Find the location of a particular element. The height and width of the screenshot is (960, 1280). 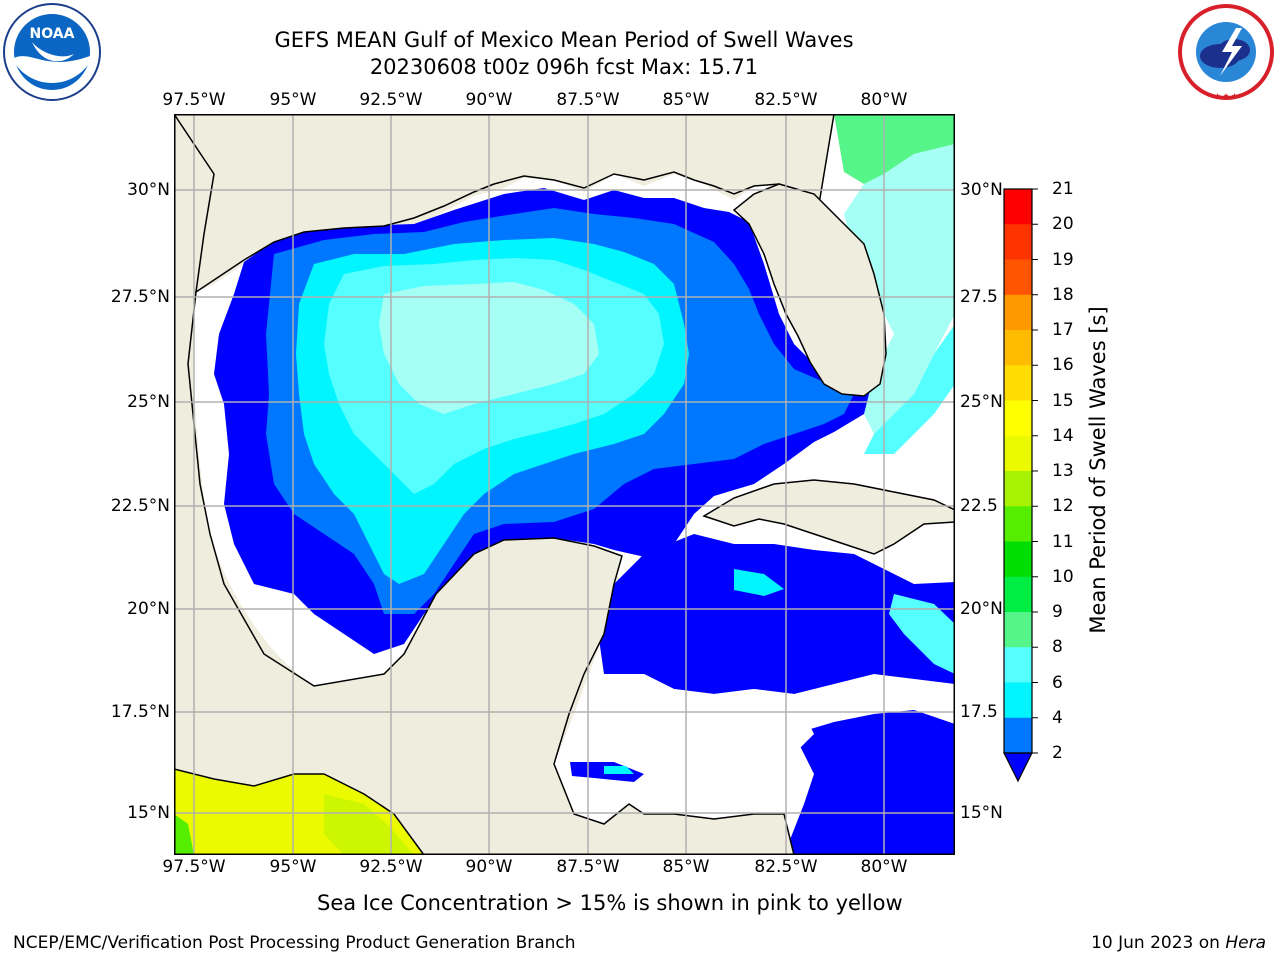

lat-label-right: 17.5 is located at coordinates (979, 712).